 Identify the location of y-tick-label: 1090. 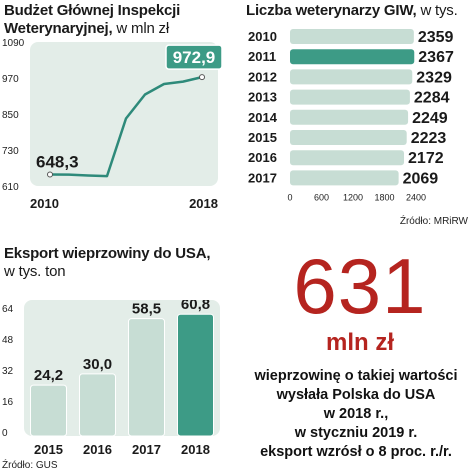
(13, 43).